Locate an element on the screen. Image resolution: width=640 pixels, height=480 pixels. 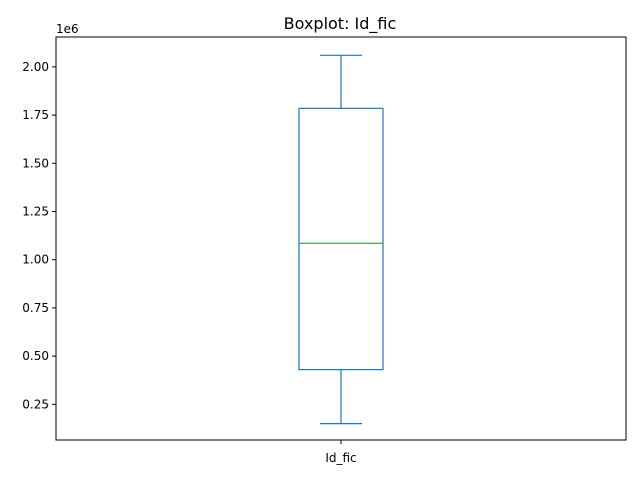
y-tick-label: 1.25 is located at coordinates (35, 212).